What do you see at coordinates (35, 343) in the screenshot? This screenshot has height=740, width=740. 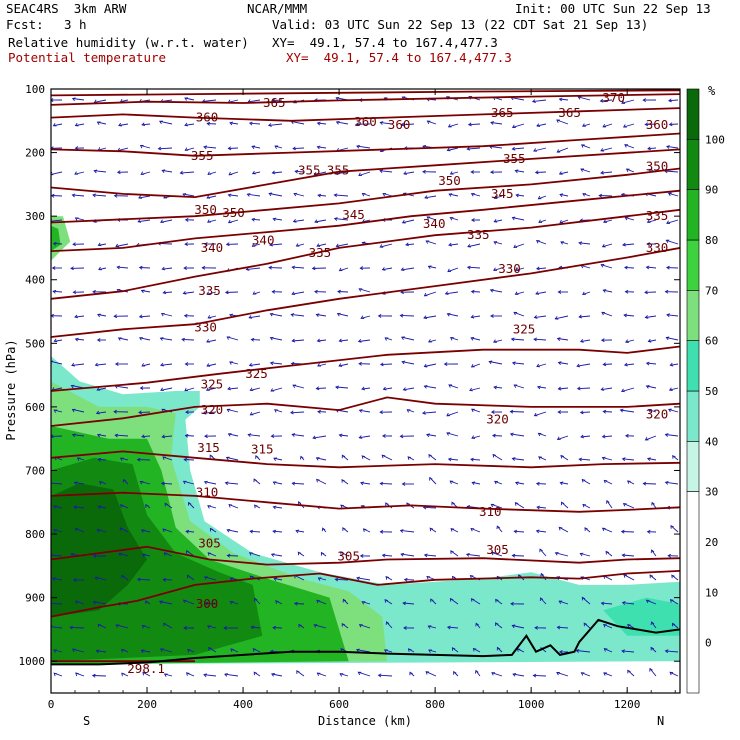 I see `y-tick-label: 500` at bounding box center [35, 343].